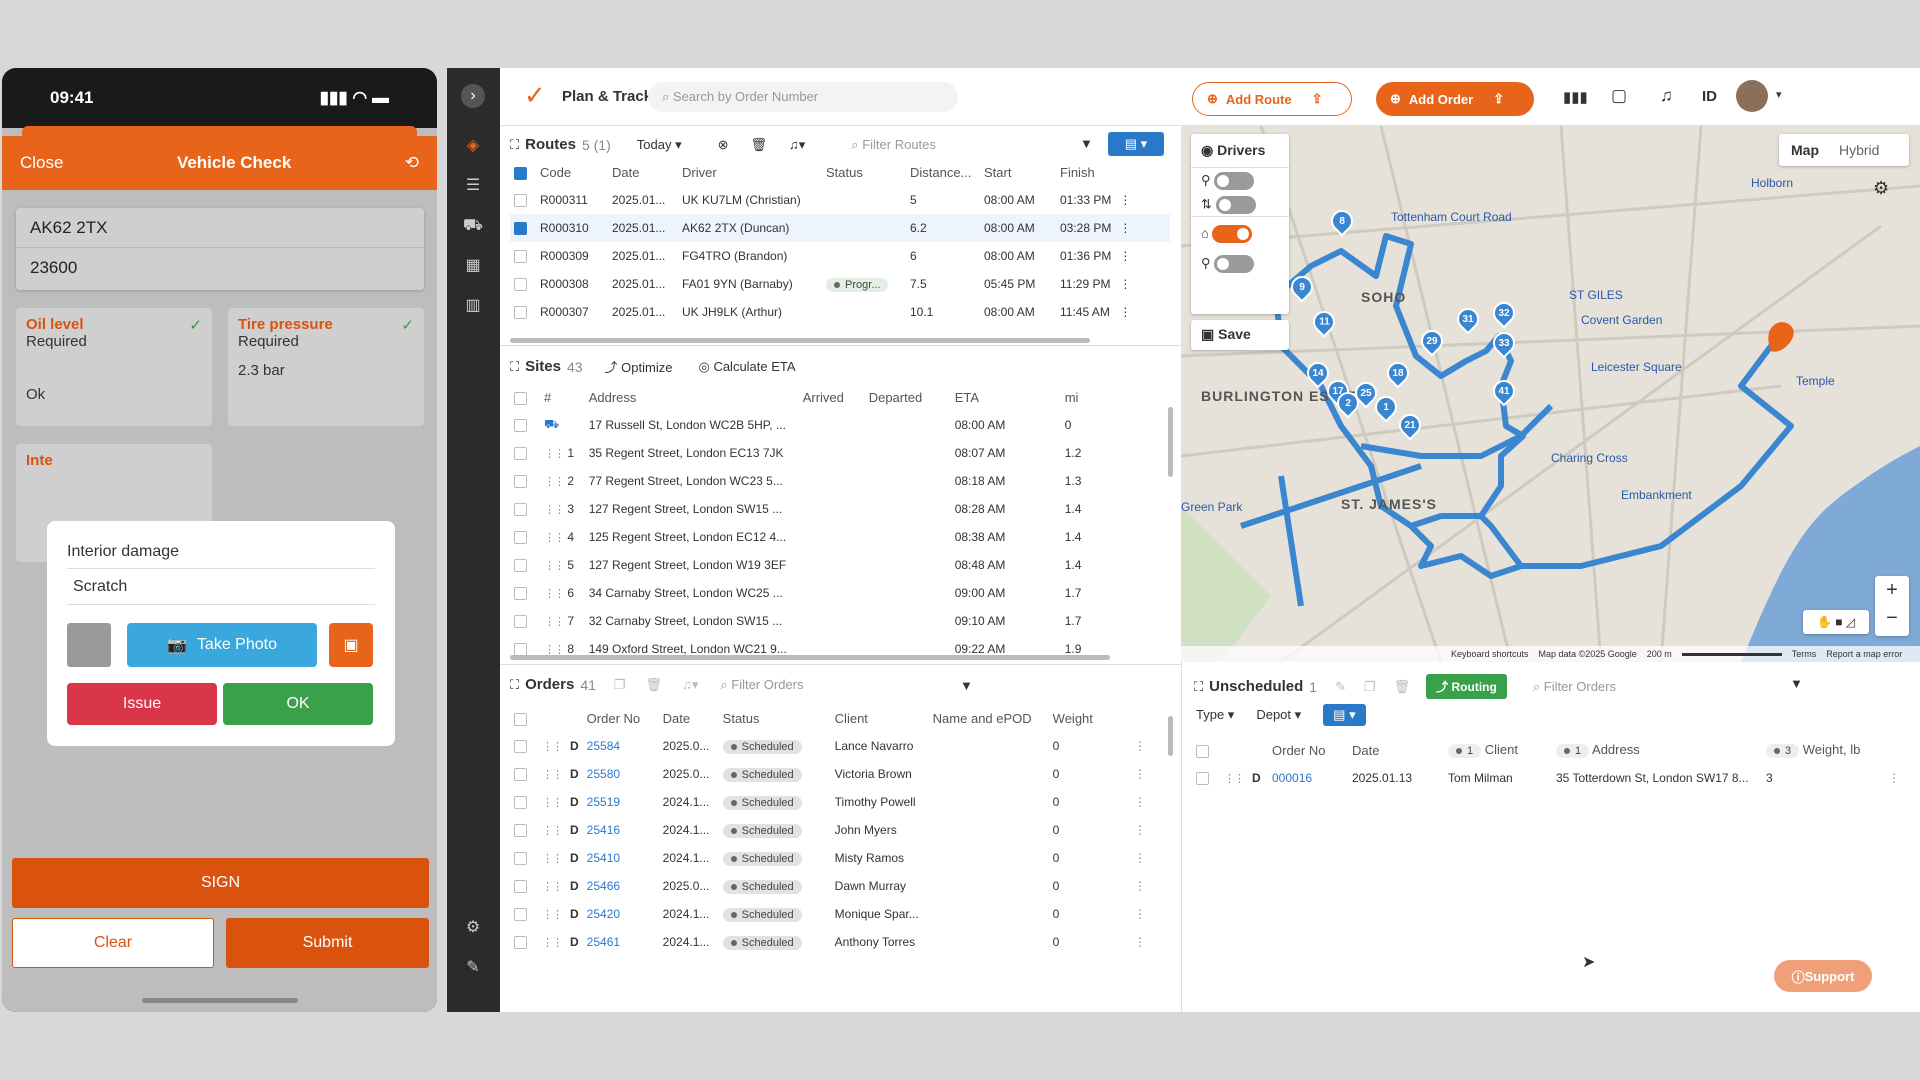  What do you see at coordinates (1823, 976) in the screenshot?
I see `support-button: ⓘ Support` at bounding box center [1823, 976].